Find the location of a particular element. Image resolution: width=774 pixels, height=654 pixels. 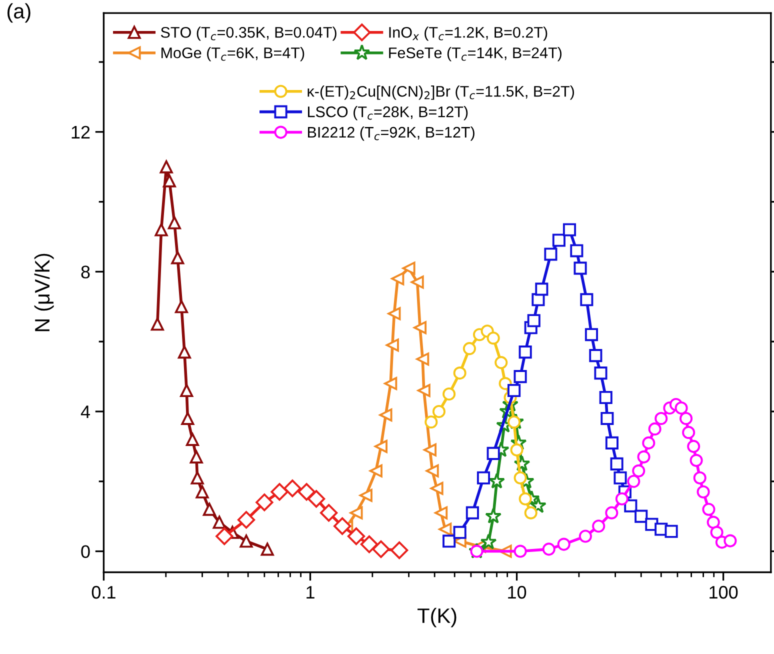

legend-label: LSCO (T$_{c}$=28K, B=12T) is located at coordinates (388, 113).